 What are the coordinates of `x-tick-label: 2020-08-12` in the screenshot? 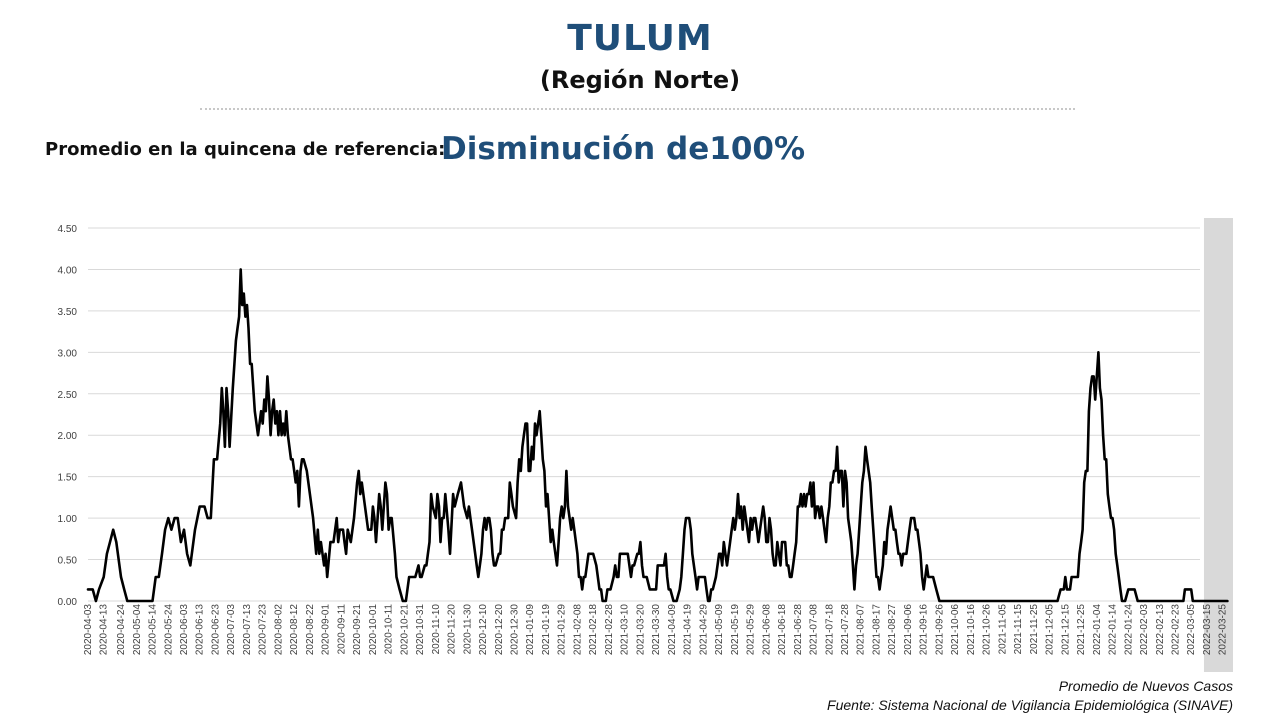 It's located at (294, 630).